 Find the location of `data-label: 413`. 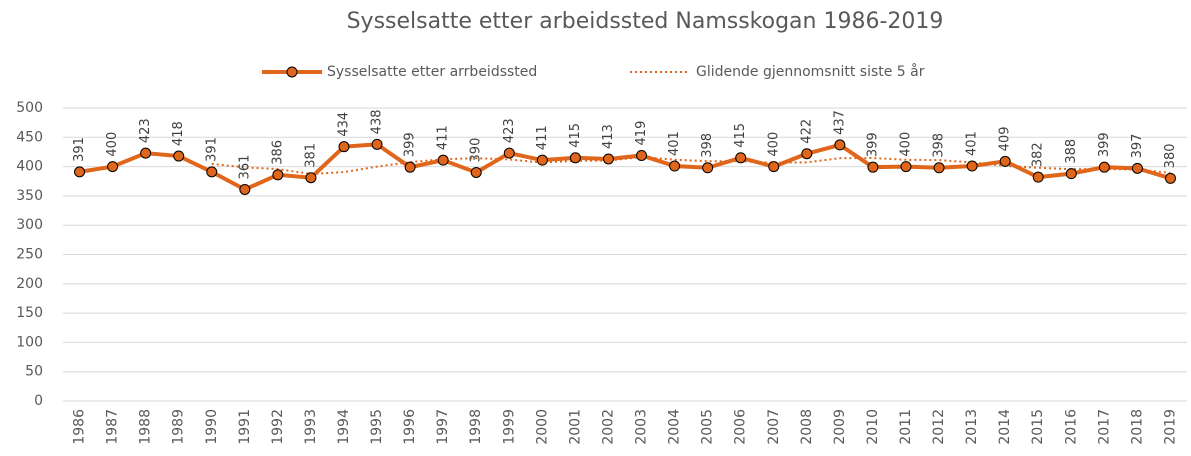

data-label: 413 is located at coordinates (608, 136).